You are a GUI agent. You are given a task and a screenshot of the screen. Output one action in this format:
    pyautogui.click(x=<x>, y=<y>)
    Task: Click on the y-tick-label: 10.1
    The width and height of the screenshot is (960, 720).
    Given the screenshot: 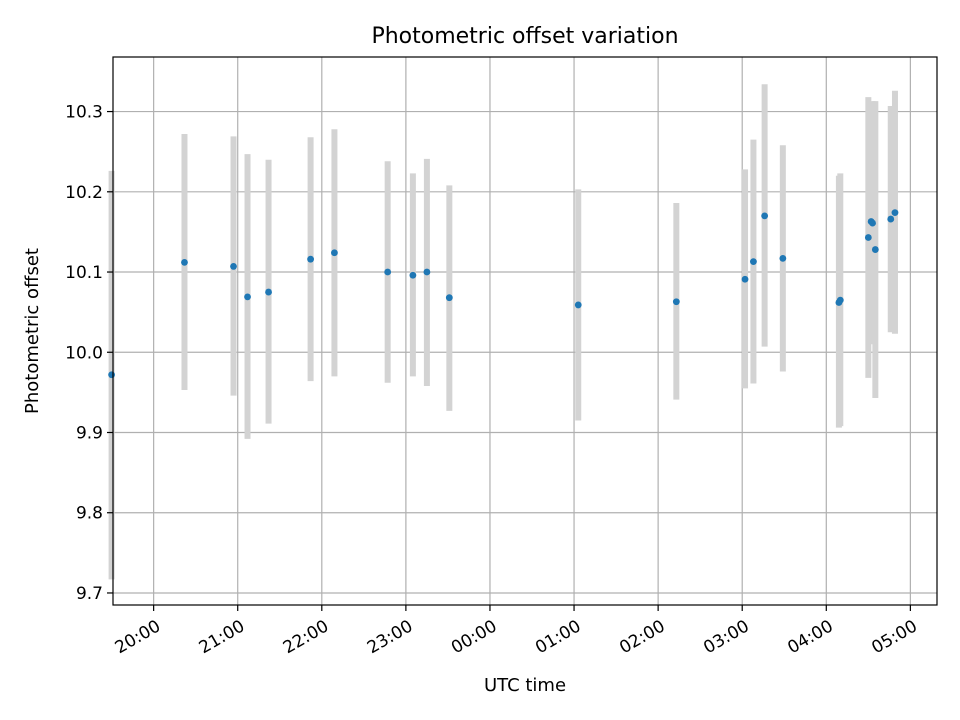 What is the action you would take?
    pyautogui.click(x=84, y=273)
    